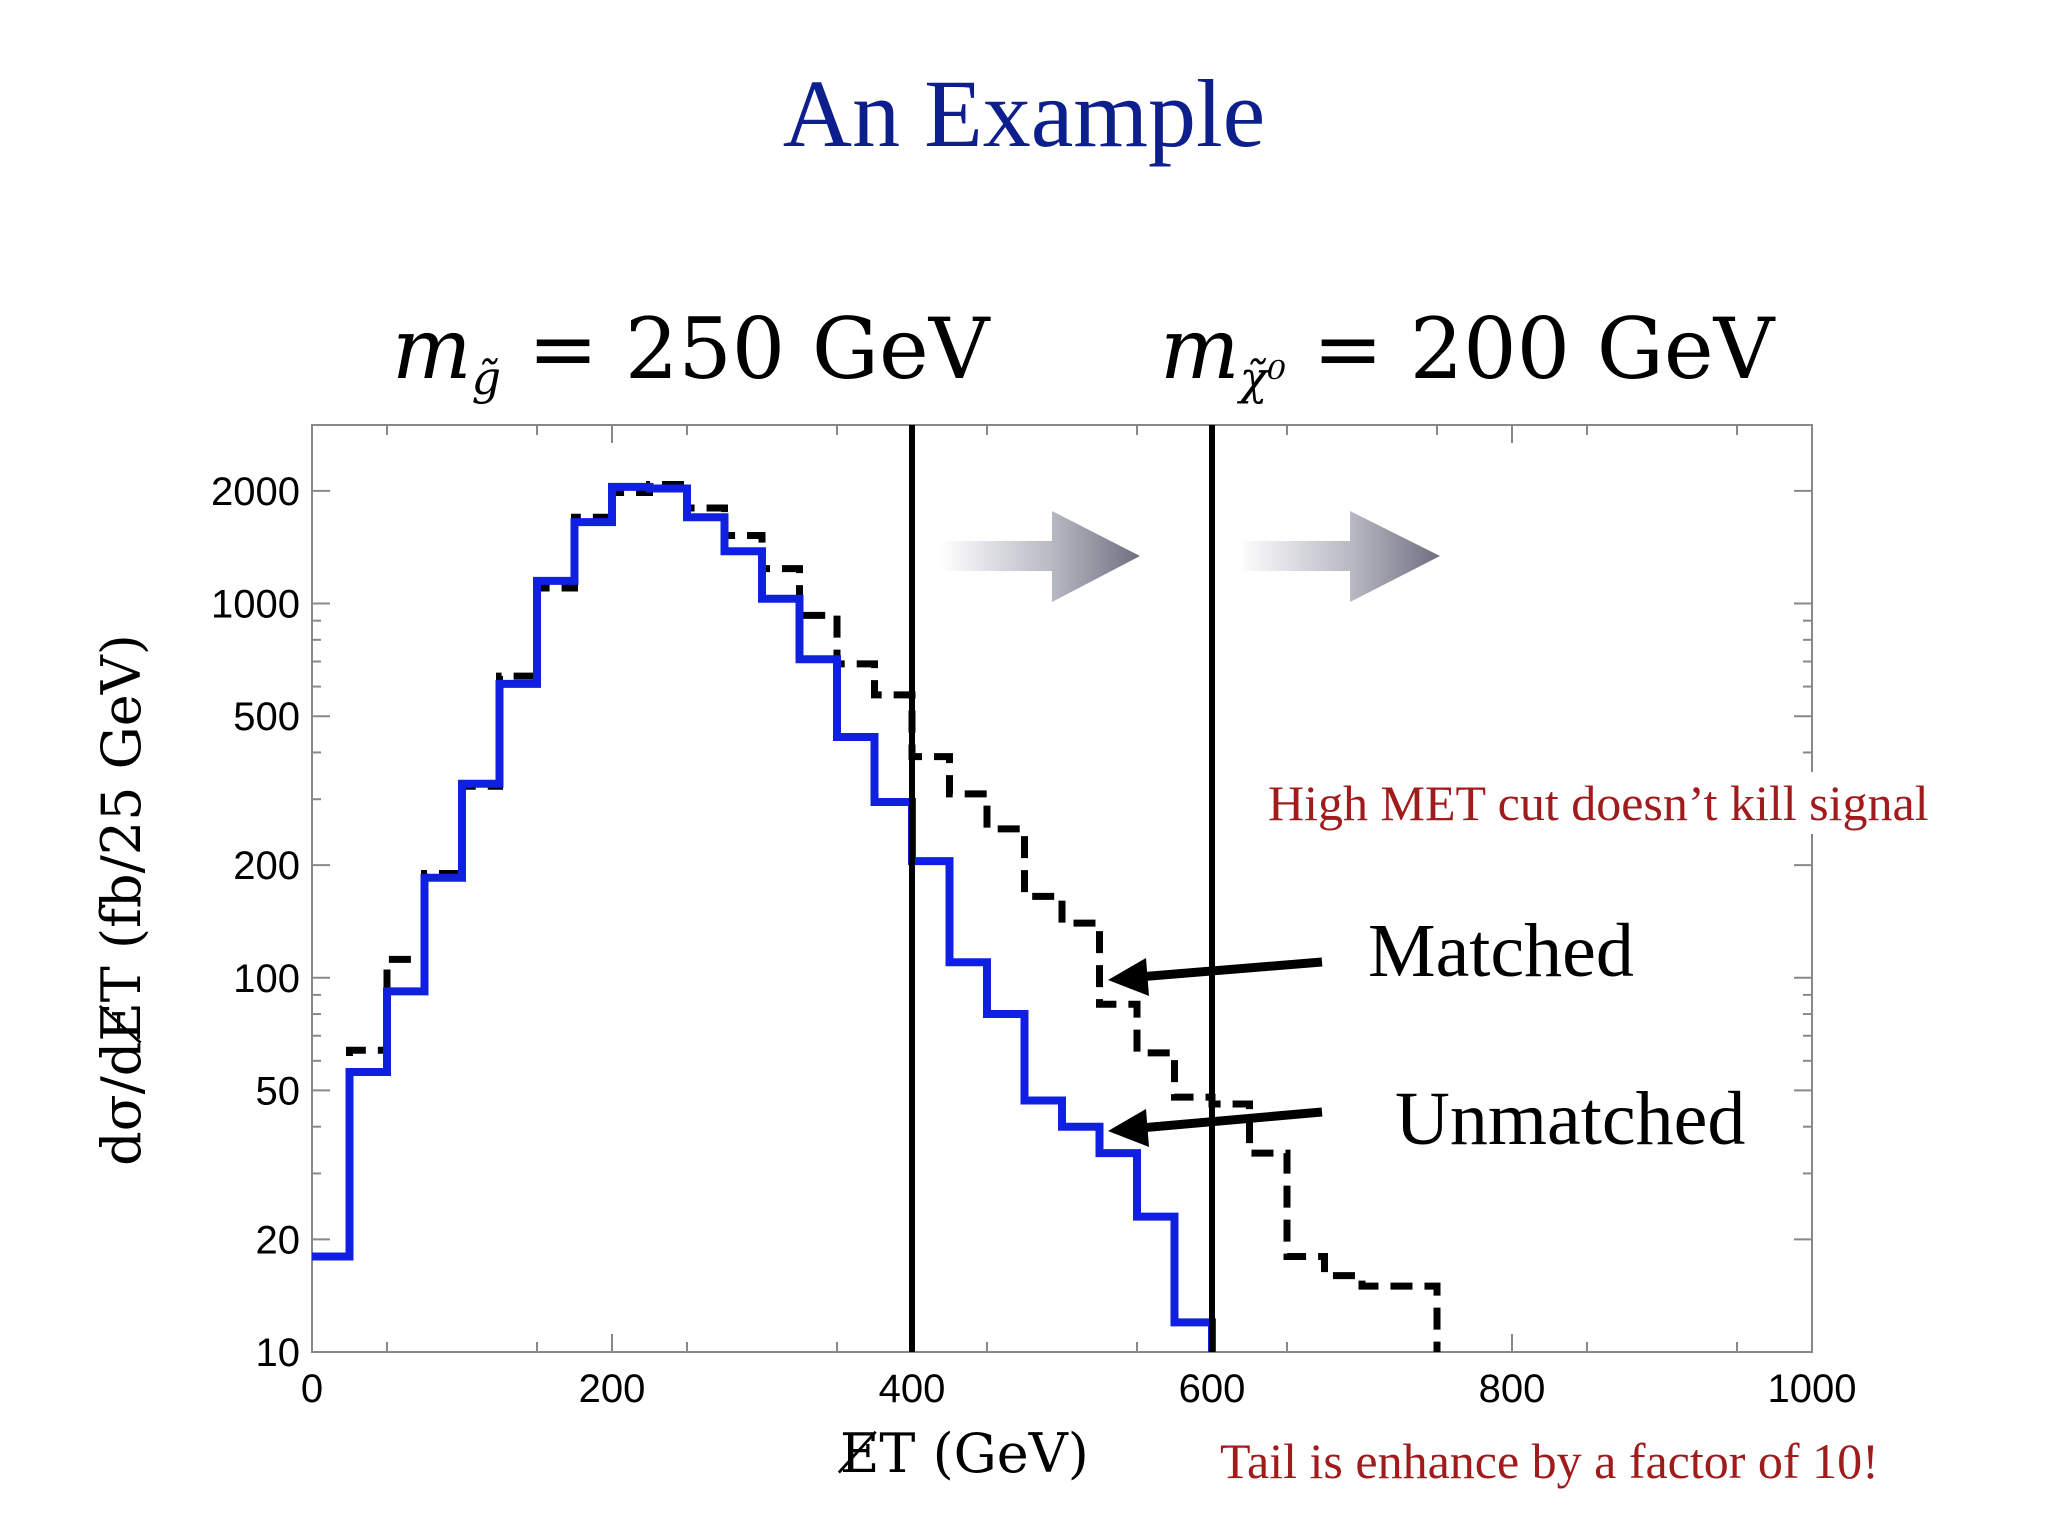  I want to click on x-tick-label: 600, so click(1212, 1389).